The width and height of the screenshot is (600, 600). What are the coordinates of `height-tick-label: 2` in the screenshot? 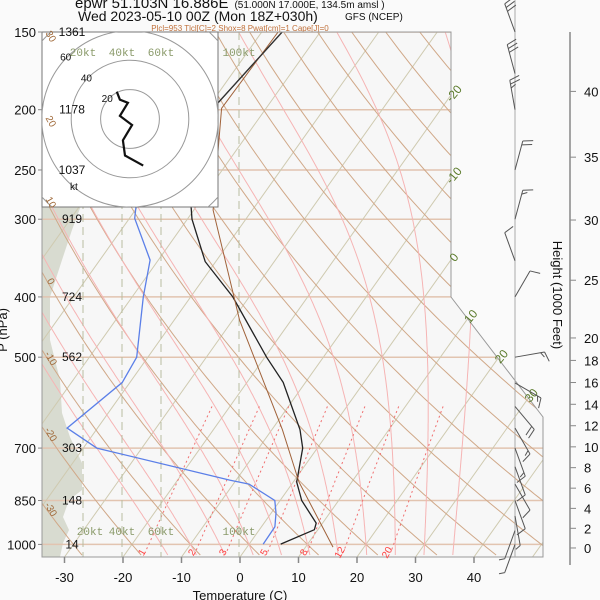 It's located at (587, 528).